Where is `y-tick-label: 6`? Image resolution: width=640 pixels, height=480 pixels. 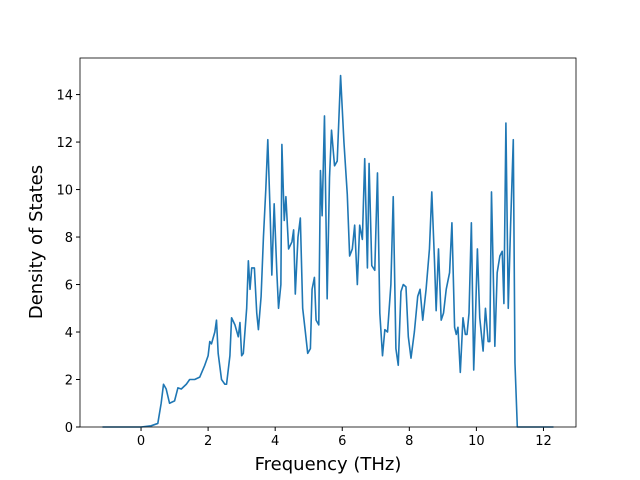 y-tick-label: 6 is located at coordinates (69, 286).